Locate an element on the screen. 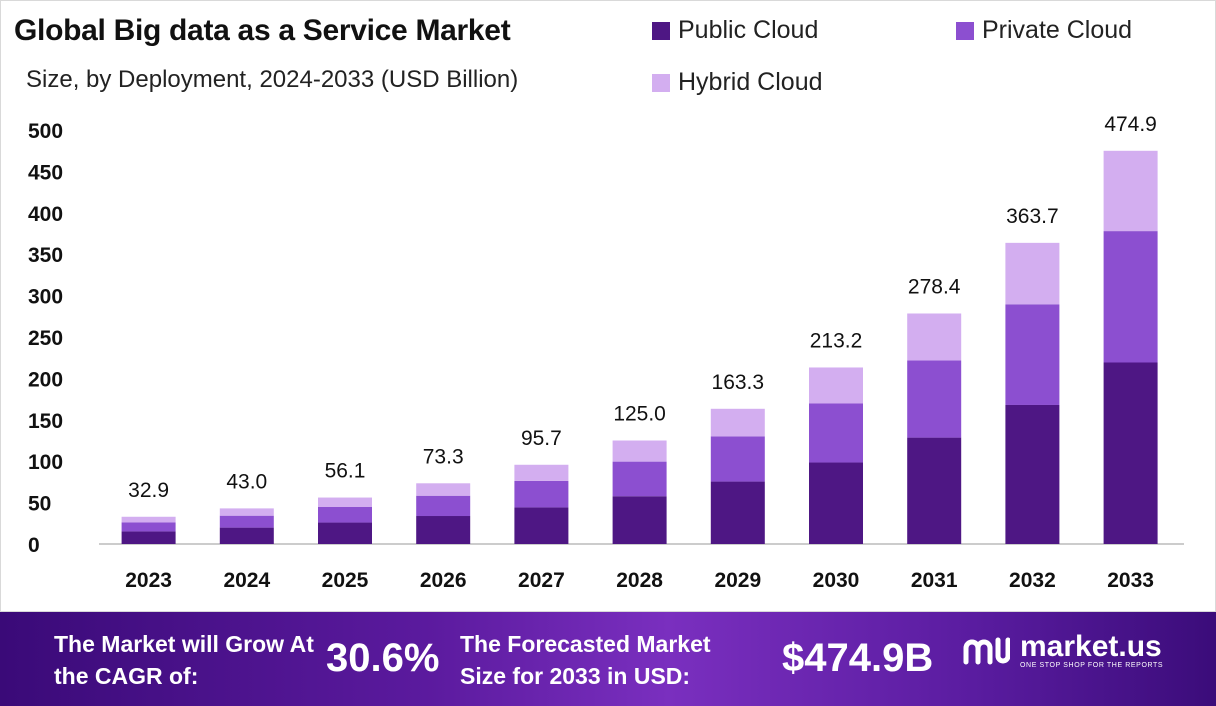 This screenshot has width=1216, height=706. bar-private-cloud-2033 is located at coordinates (1130, 297).